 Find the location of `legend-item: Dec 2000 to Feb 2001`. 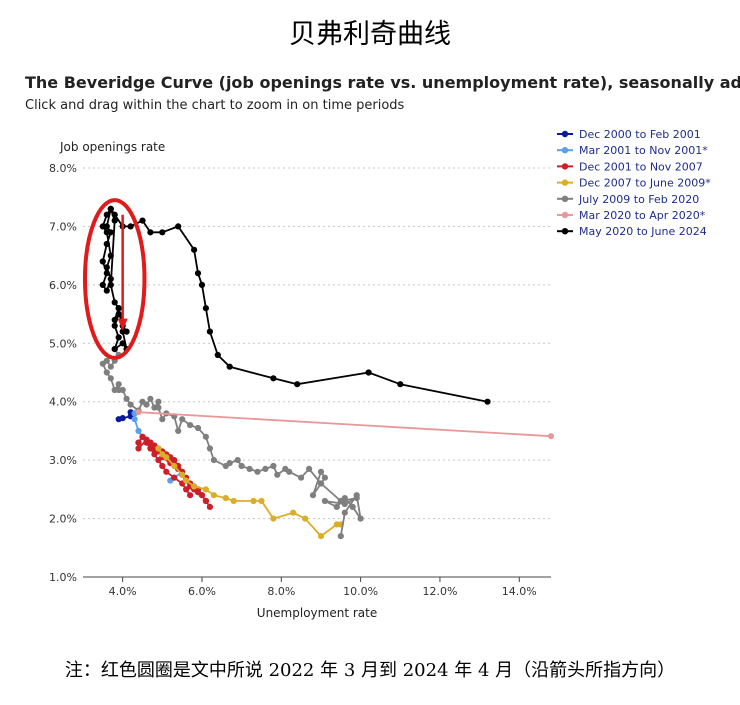

legend-item: Dec 2000 to Feb 2001 is located at coordinates (629, 134).